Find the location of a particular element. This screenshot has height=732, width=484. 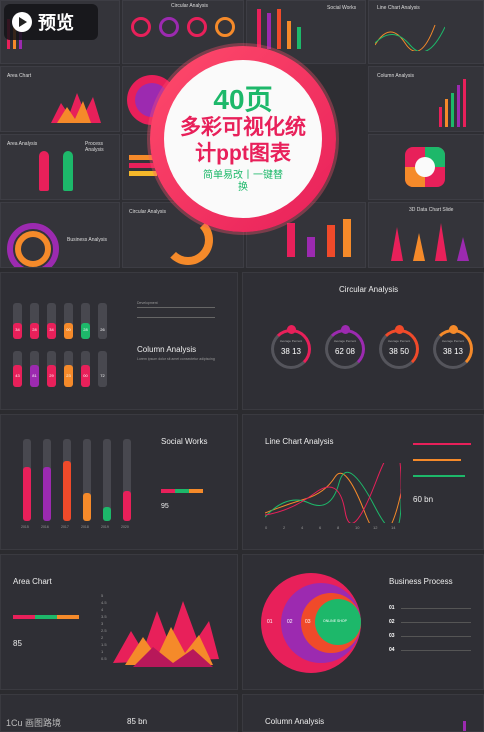

center-label: ONLINE SHOP is located at coordinates (335, 621).